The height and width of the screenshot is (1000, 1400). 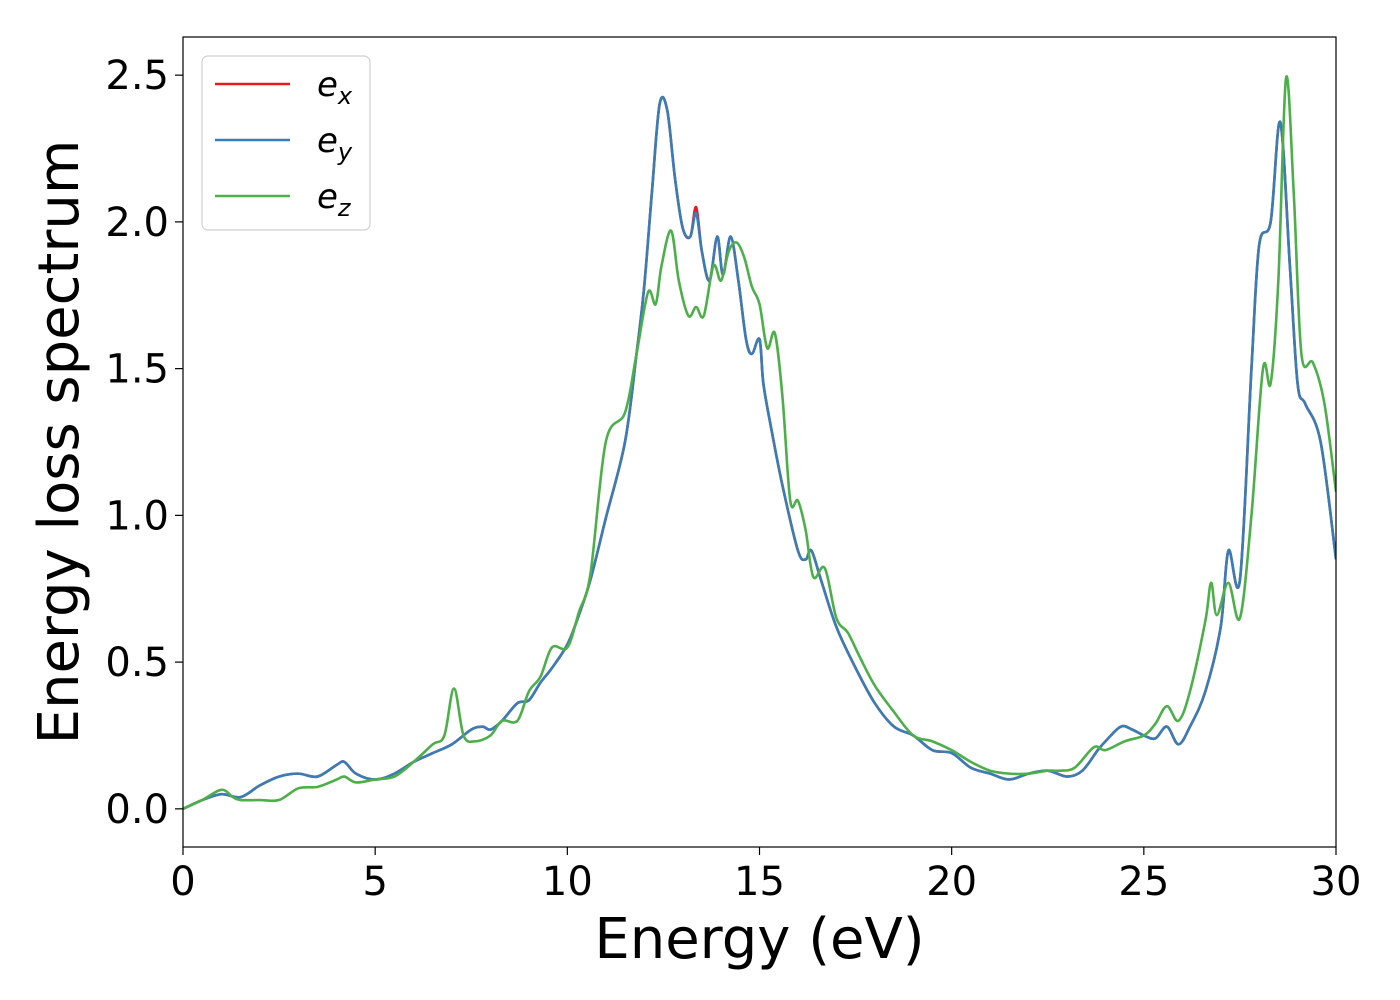 What do you see at coordinates (374, 882) in the screenshot?
I see `x-tick-label: 5` at bounding box center [374, 882].